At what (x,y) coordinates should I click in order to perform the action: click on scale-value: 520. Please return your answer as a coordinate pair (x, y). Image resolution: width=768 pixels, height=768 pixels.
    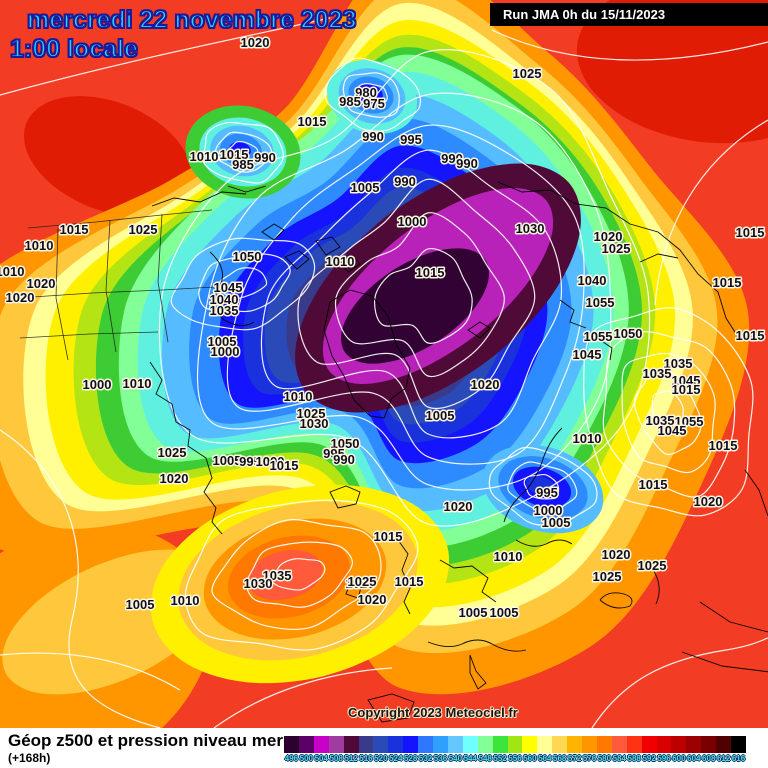
    Looking at the image, I should click on (381, 758).